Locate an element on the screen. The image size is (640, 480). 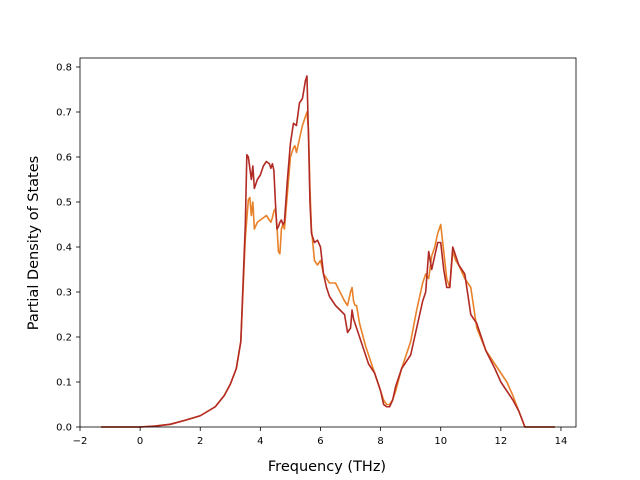
x-tick-label: 0 is located at coordinates (140, 441).